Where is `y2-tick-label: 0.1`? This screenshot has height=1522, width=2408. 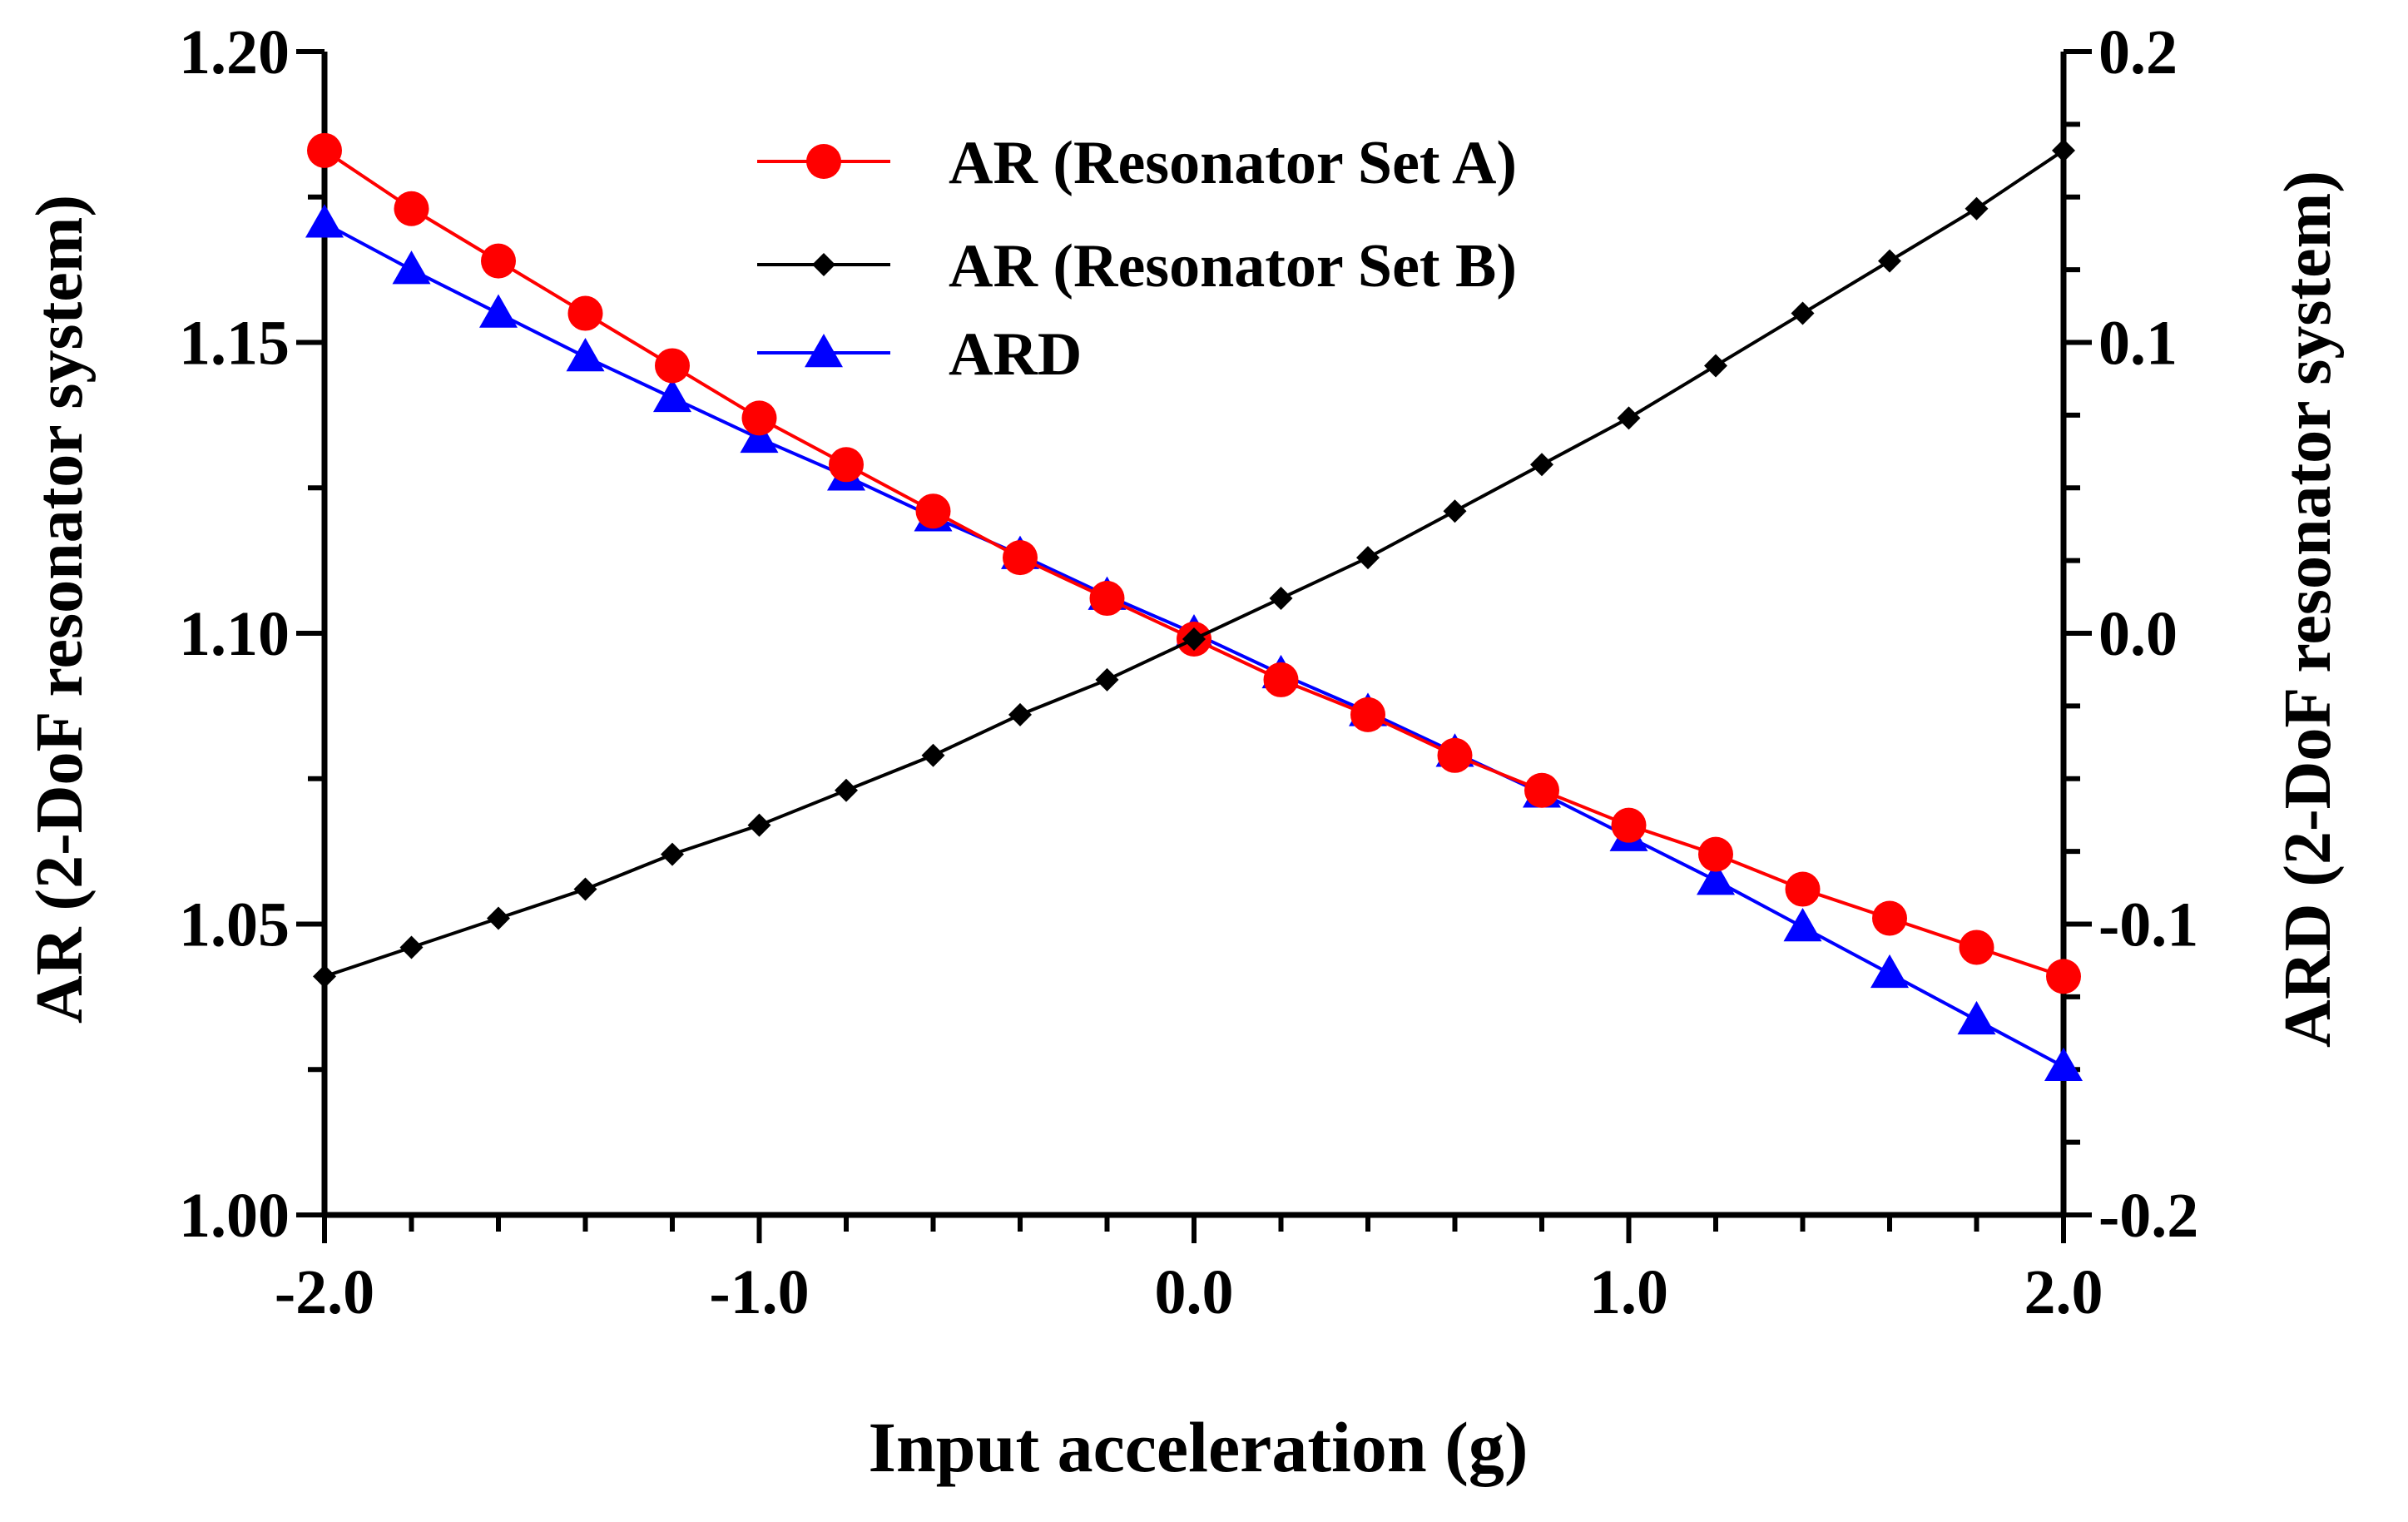
y2-tick-label: 0.1 is located at coordinates (2138, 344).